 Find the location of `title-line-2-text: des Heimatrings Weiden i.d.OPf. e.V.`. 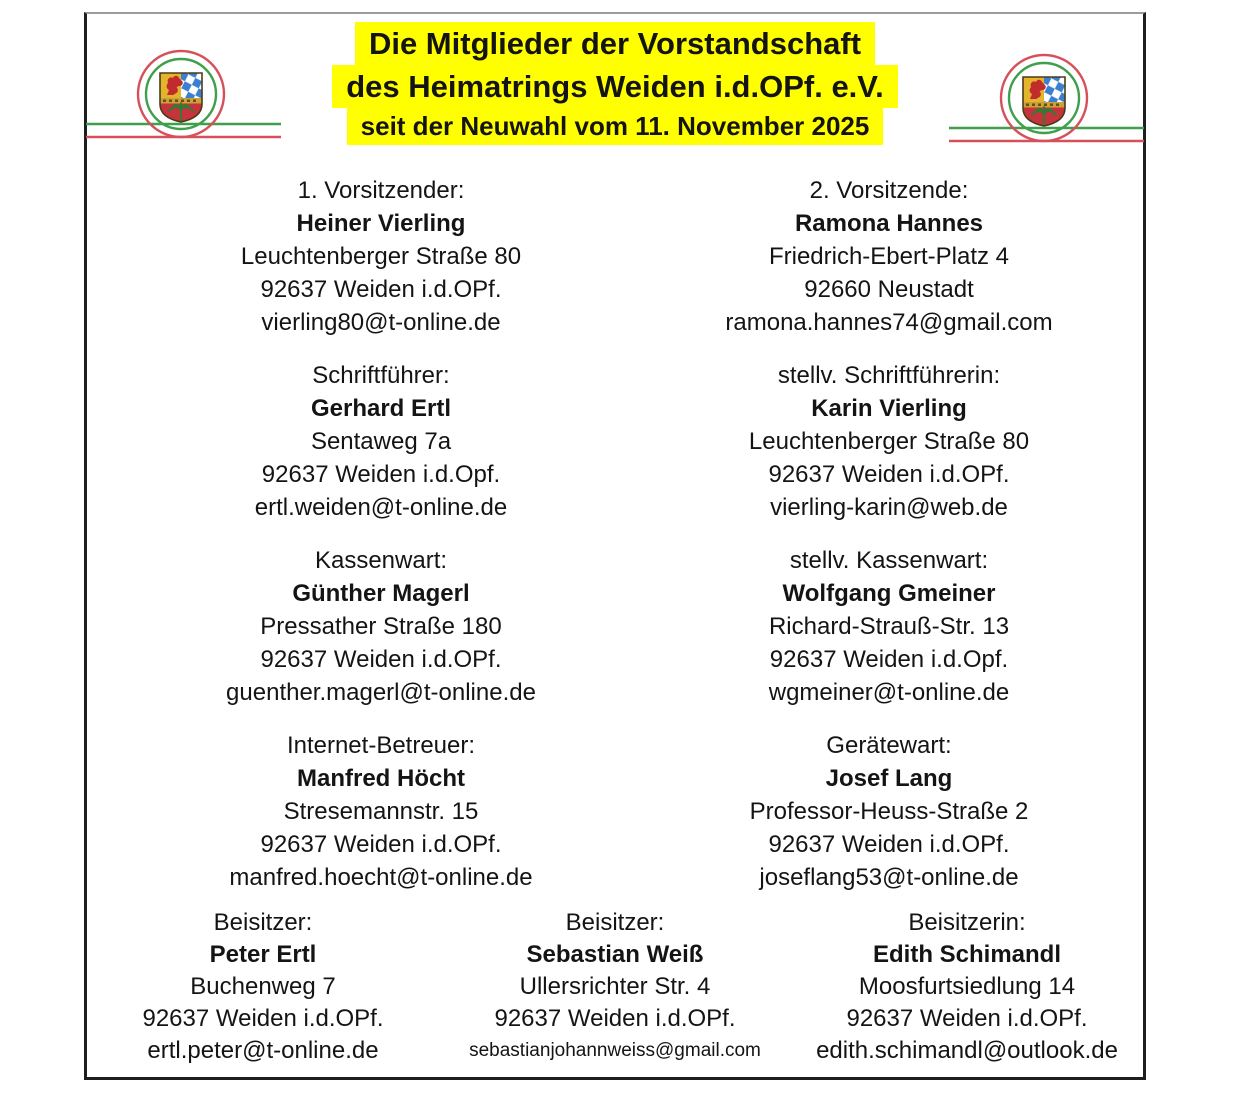

title-line-2-text: des Heimatrings Weiden i.d.OPf. e.V. is located at coordinates (615, 86).